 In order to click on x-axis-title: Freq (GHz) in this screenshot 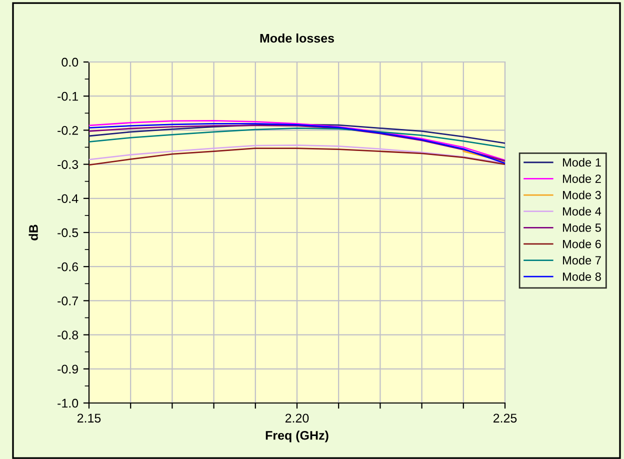, I will do `click(297, 436)`.